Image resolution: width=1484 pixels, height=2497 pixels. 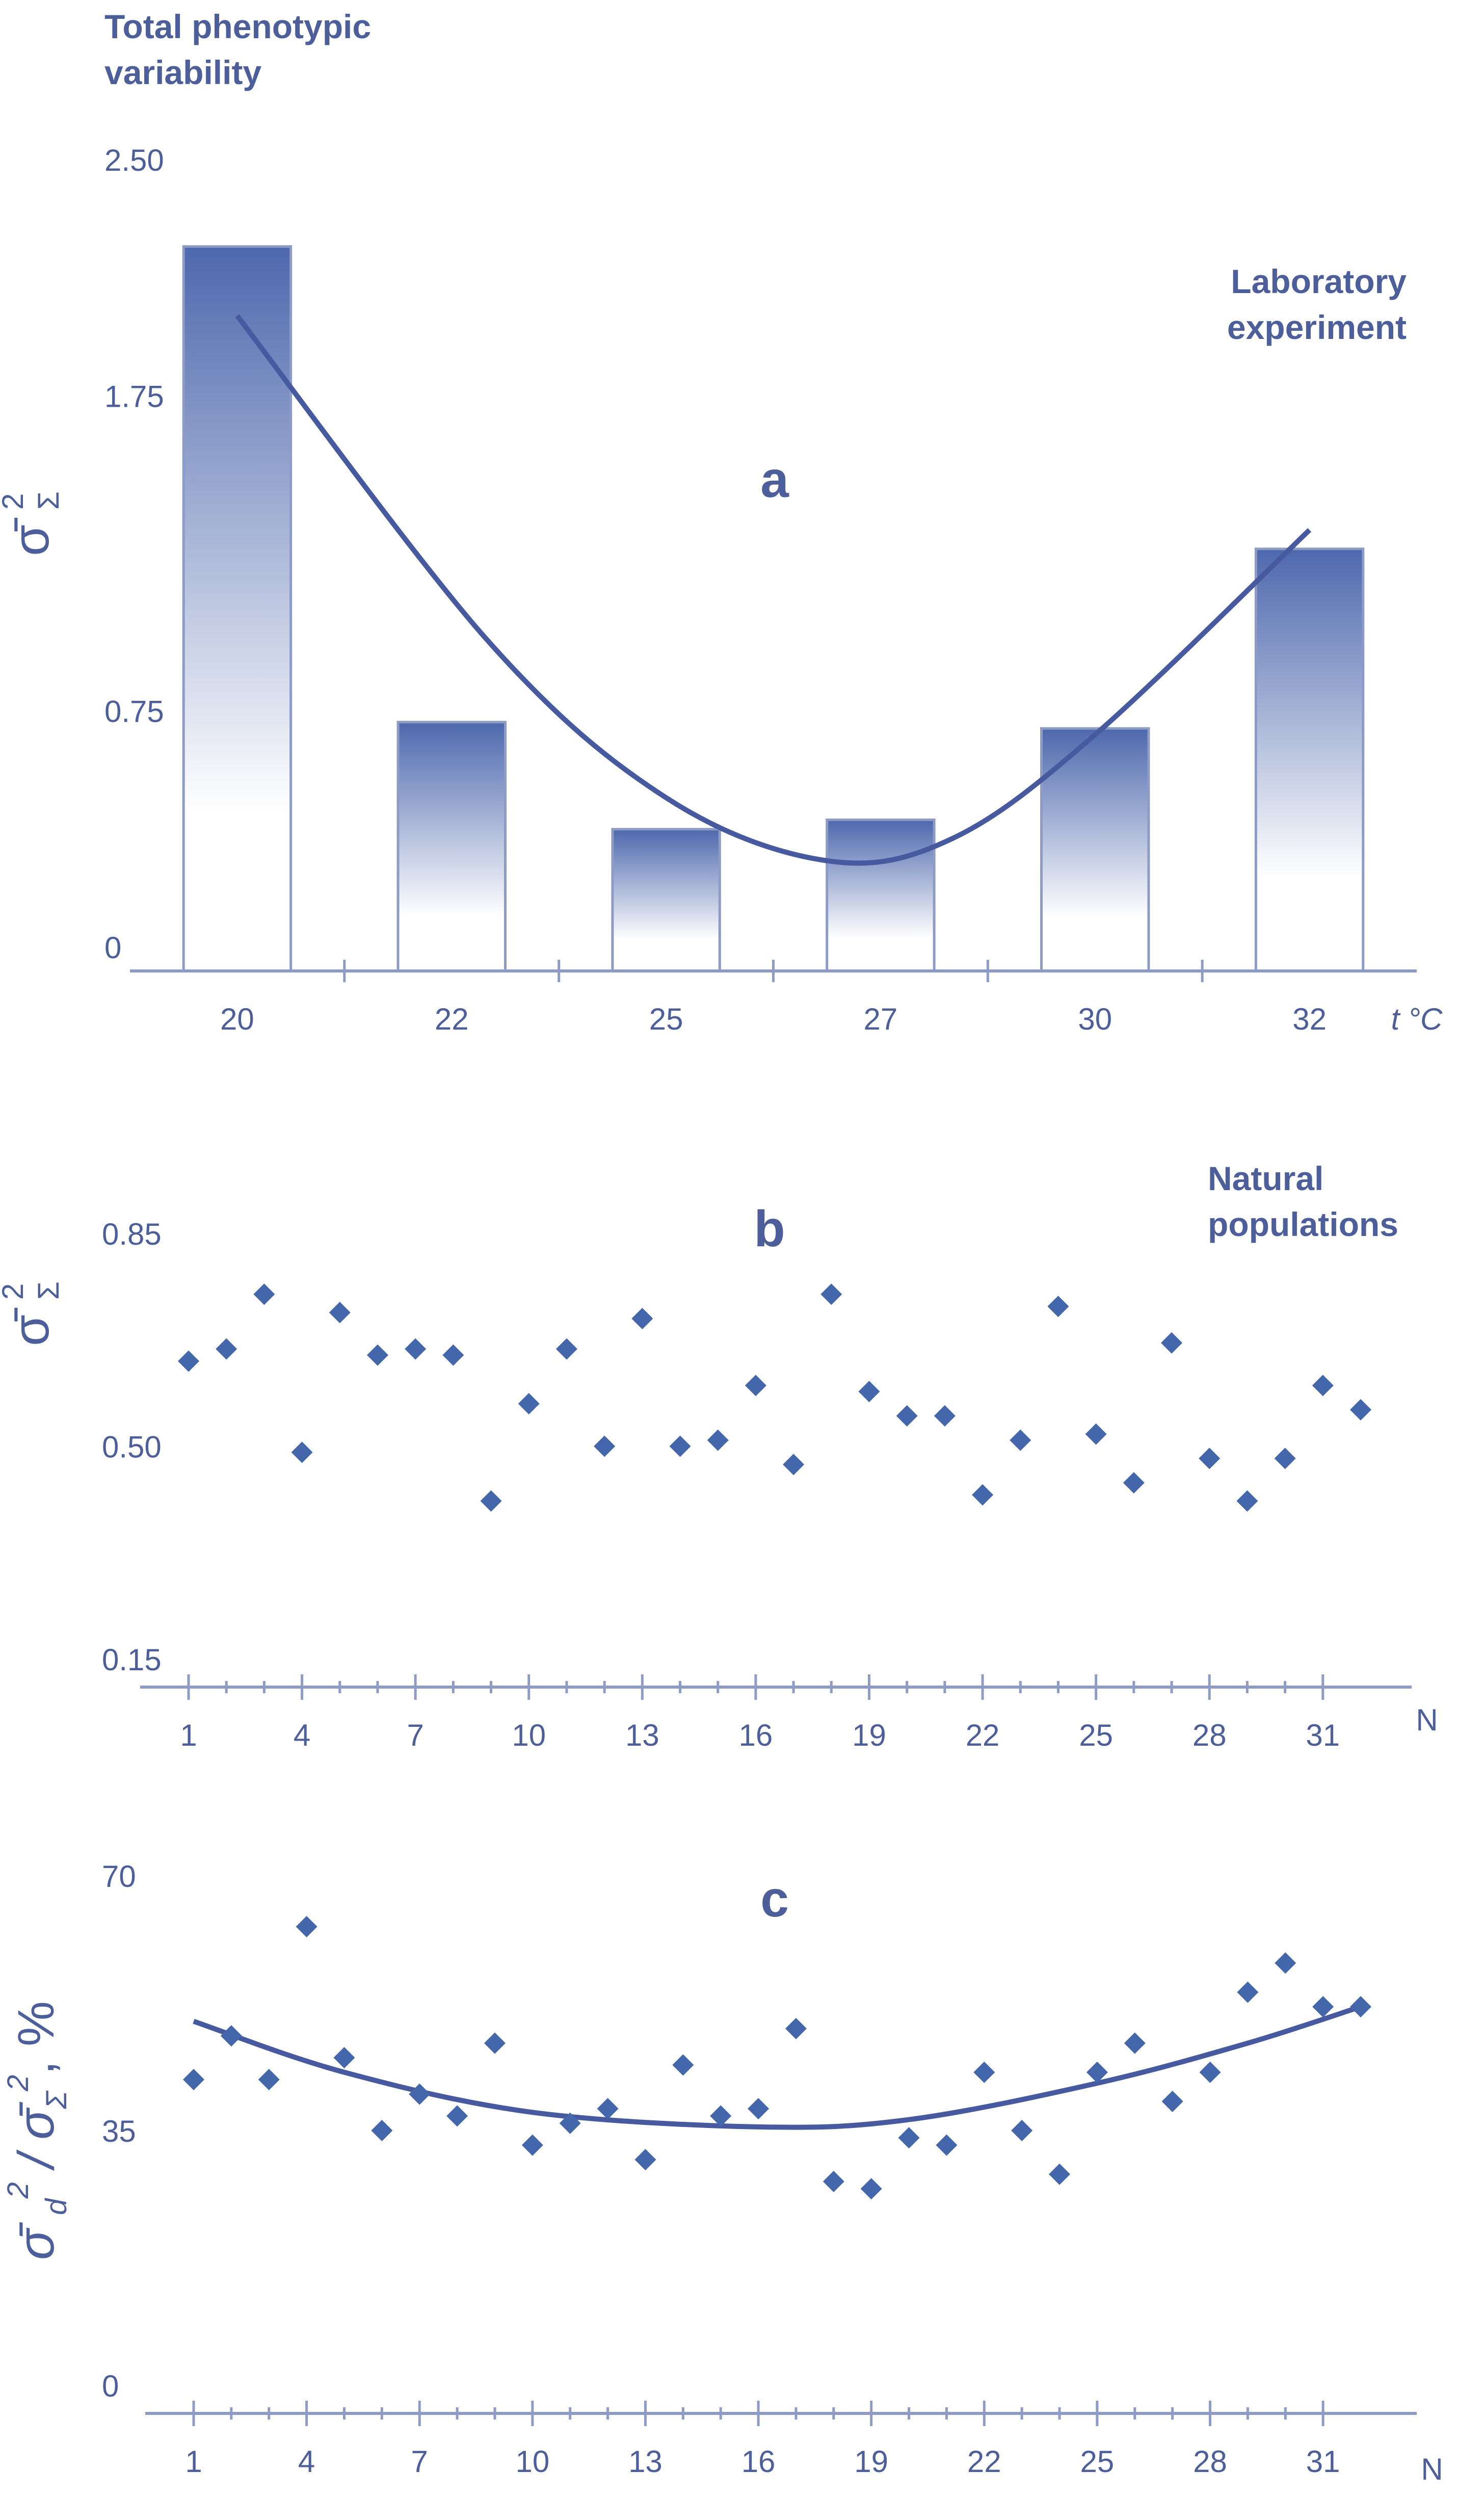 I want to click on panel-c-ytick-label: 35, so click(x=119, y=2131).